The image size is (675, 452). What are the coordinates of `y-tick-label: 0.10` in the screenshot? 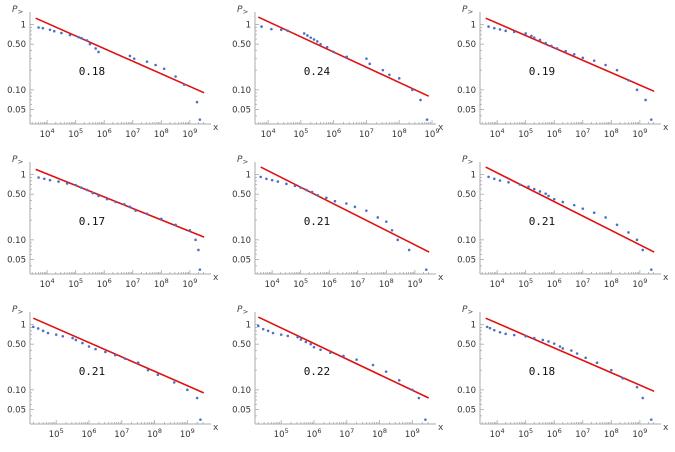 It's located at (16, 91).